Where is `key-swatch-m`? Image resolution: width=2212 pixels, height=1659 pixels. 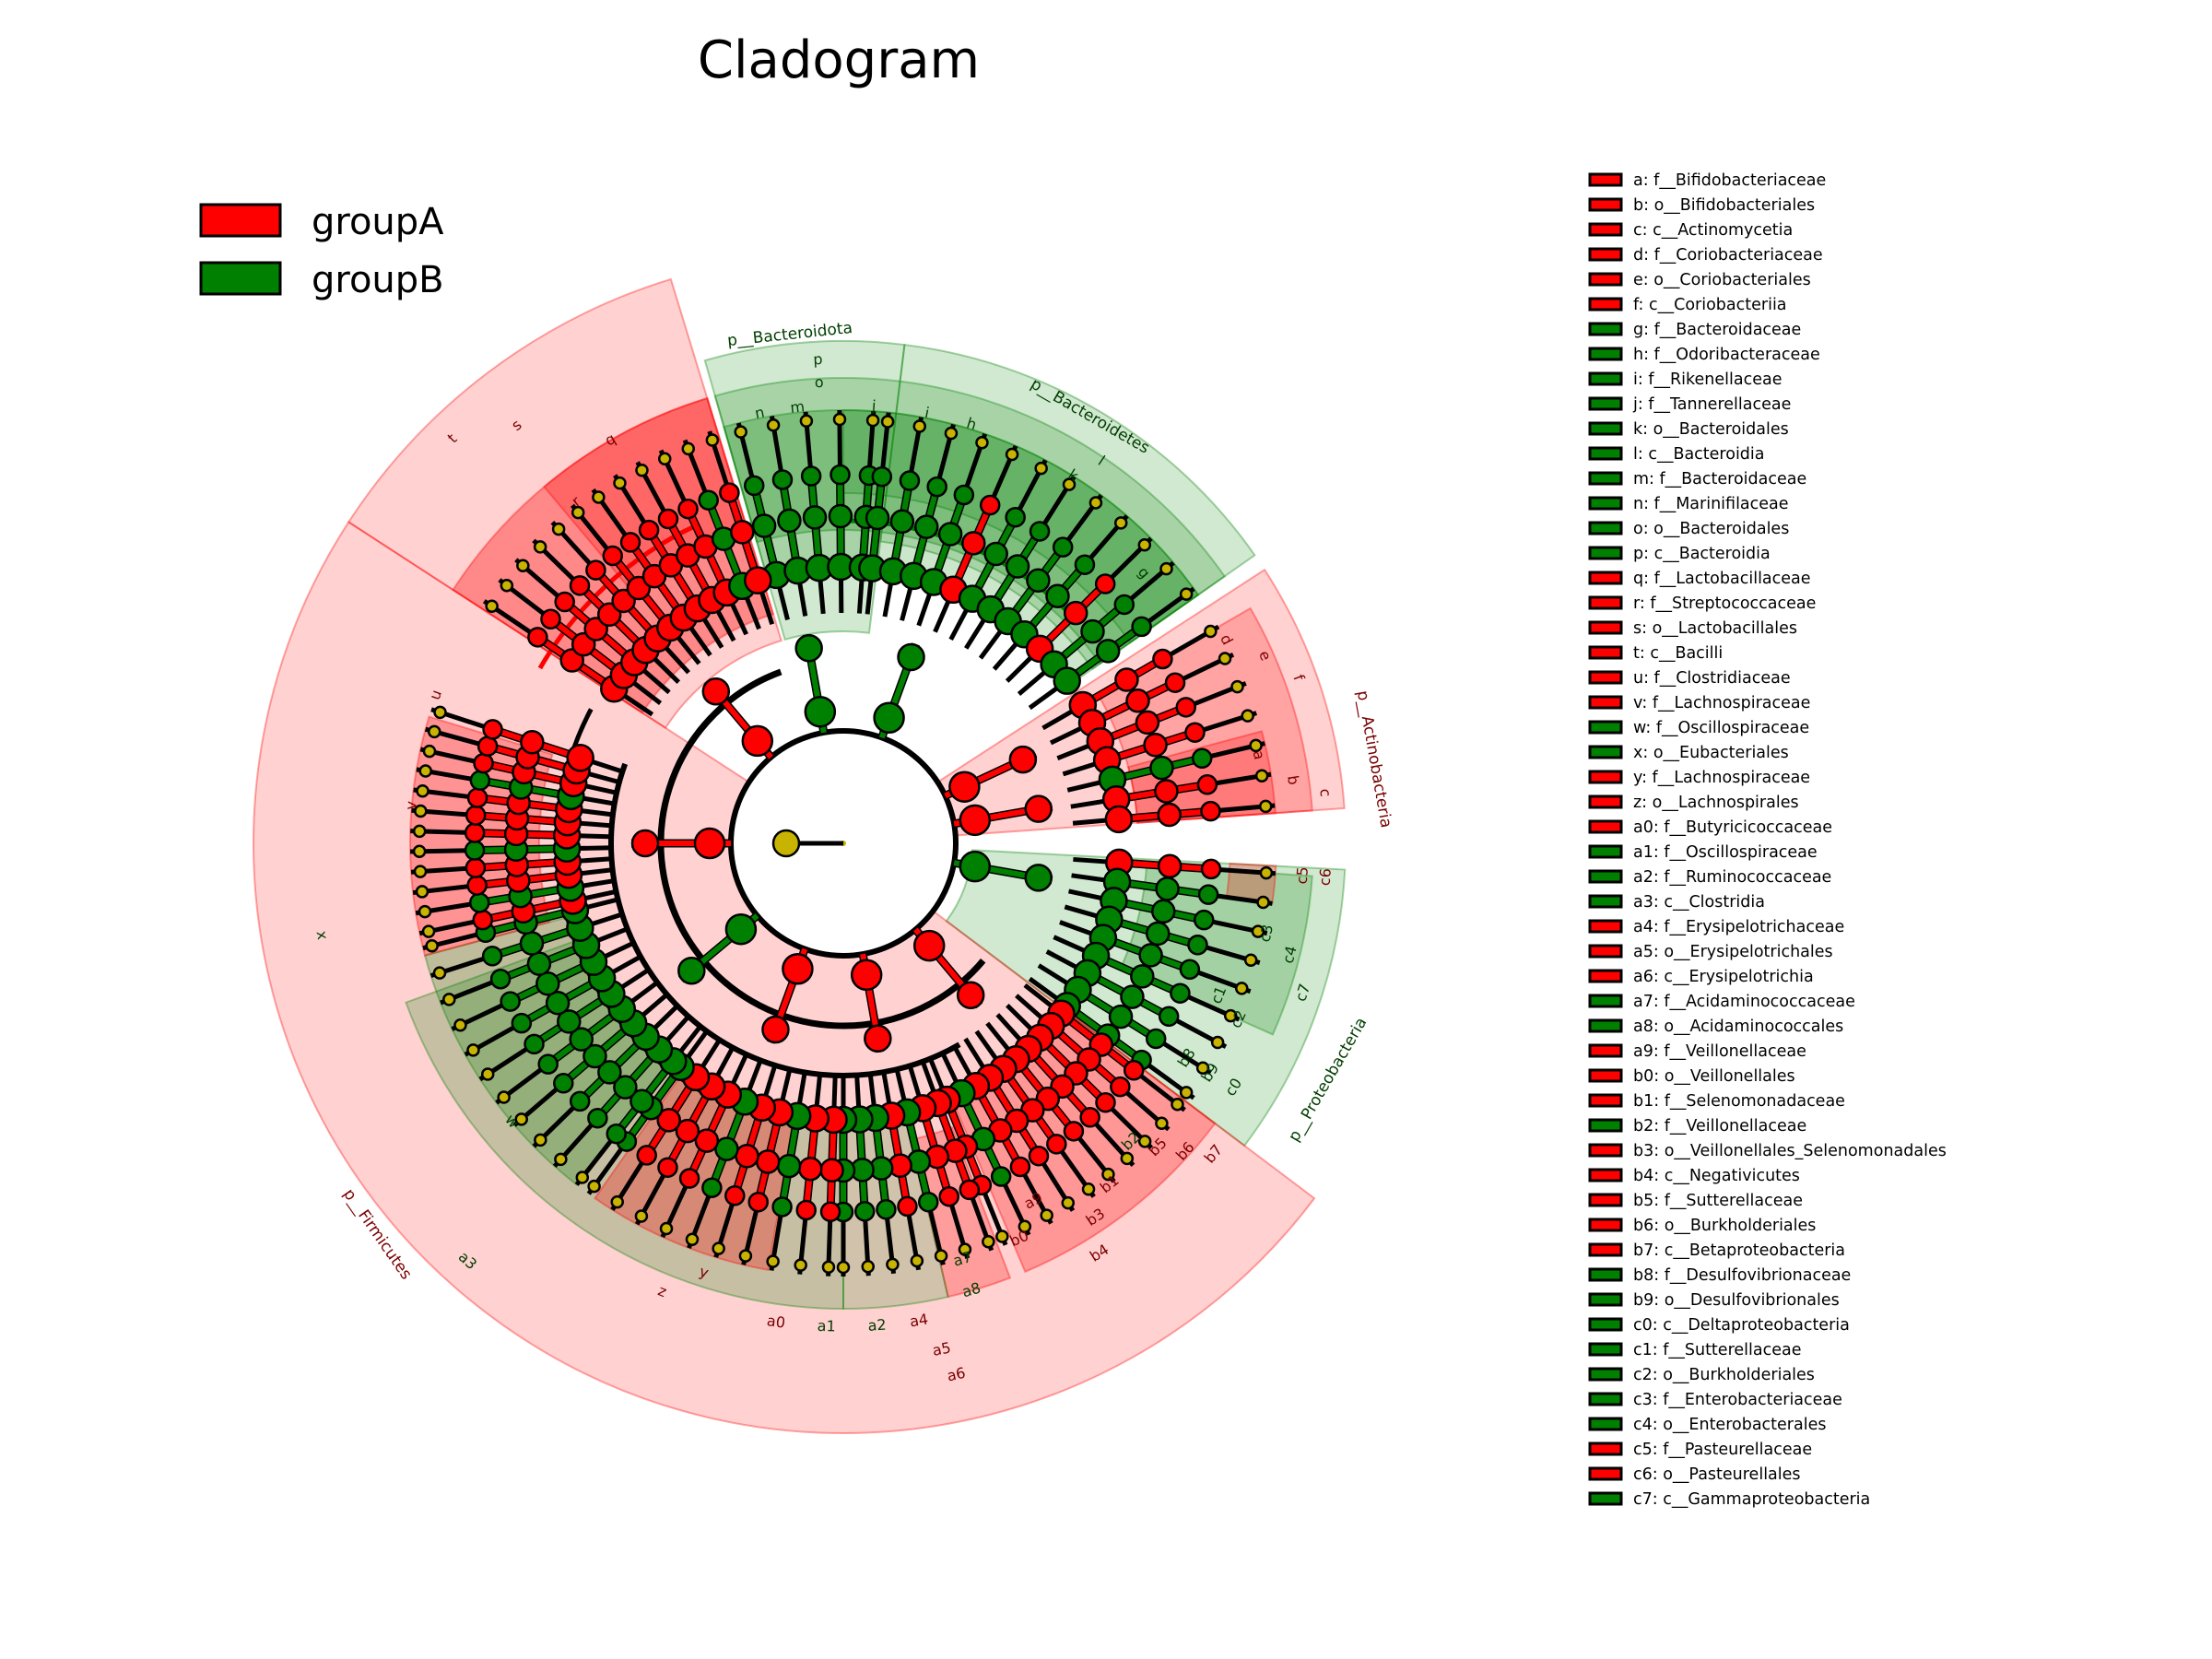
key-swatch-m is located at coordinates (1605, 478).